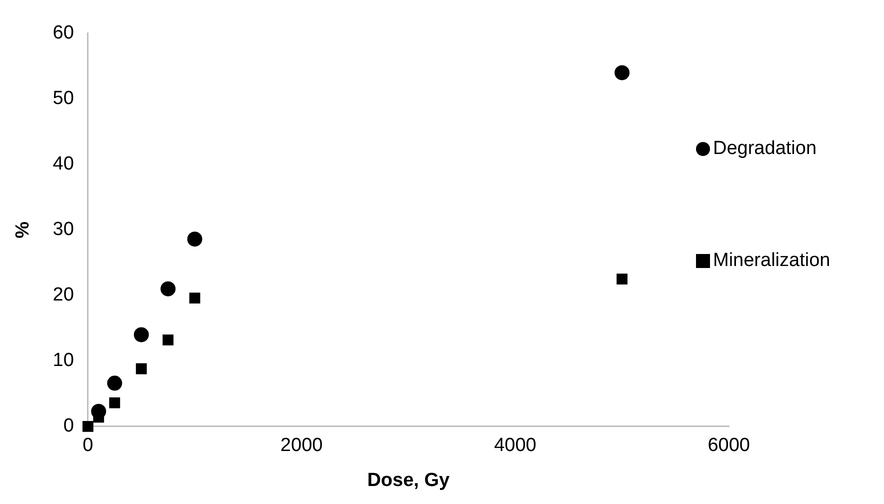 This screenshot has height=504, width=884. Describe the element at coordinates (729, 445) in the screenshot. I see `x-tick-label: 6000` at that location.